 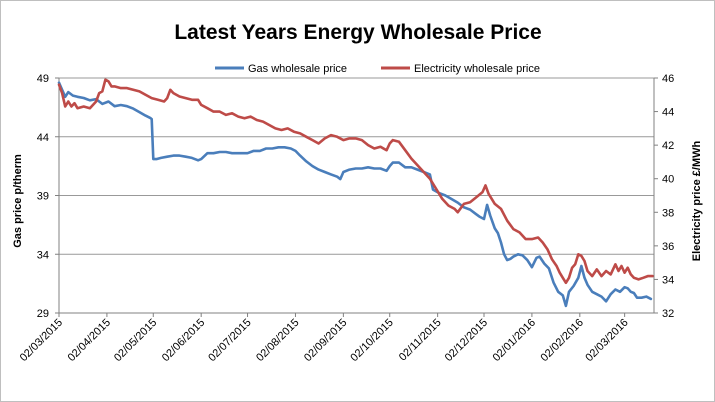 I want to click on x-tick-label: 02/08/2015, so click(x=277, y=340).